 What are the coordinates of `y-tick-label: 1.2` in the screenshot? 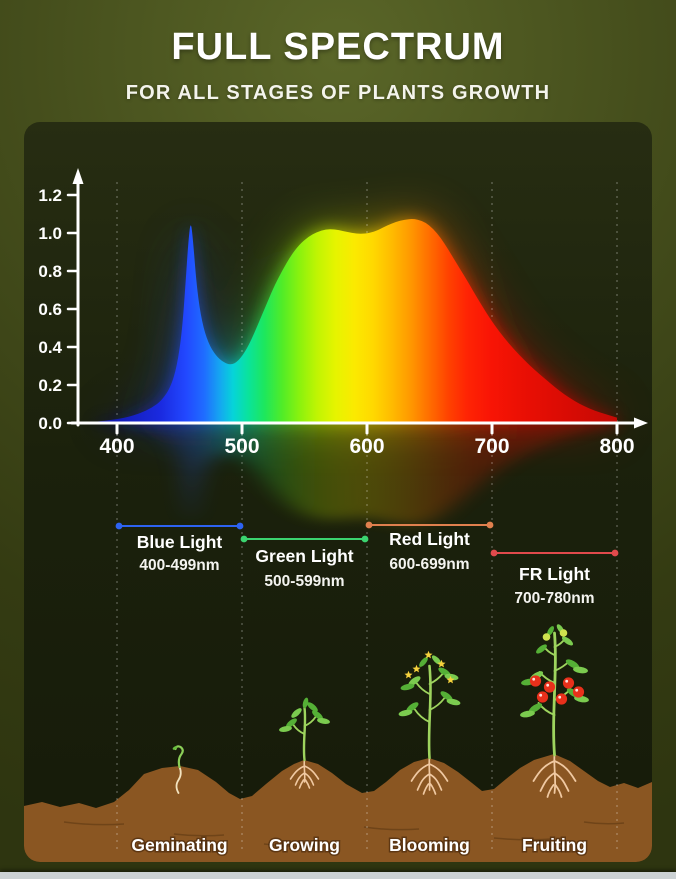 It's located at (50, 195).